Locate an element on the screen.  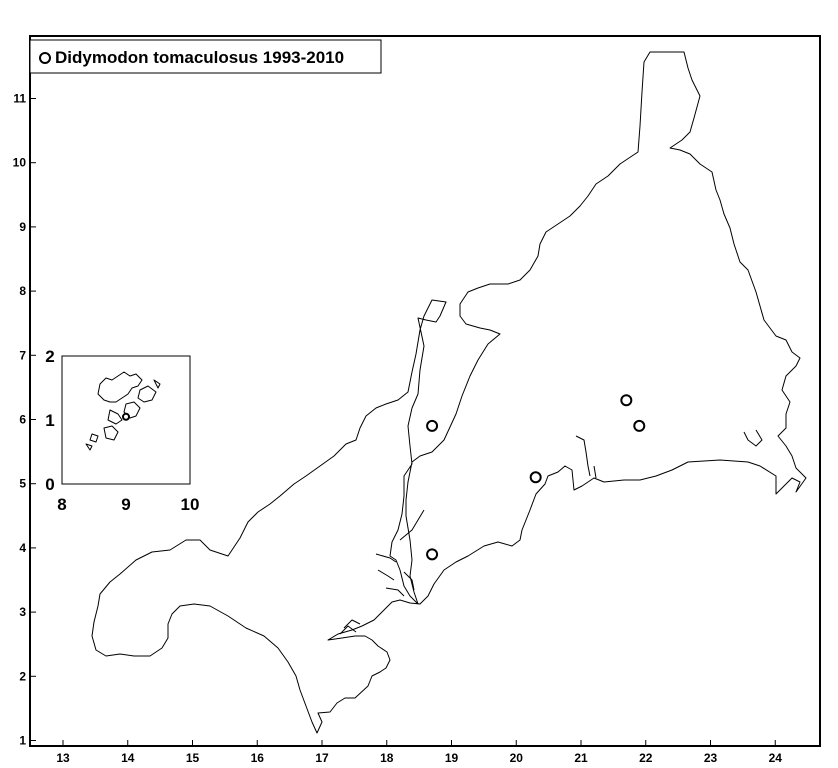
y-tick-label: 2 is located at coordinates (22, 676).